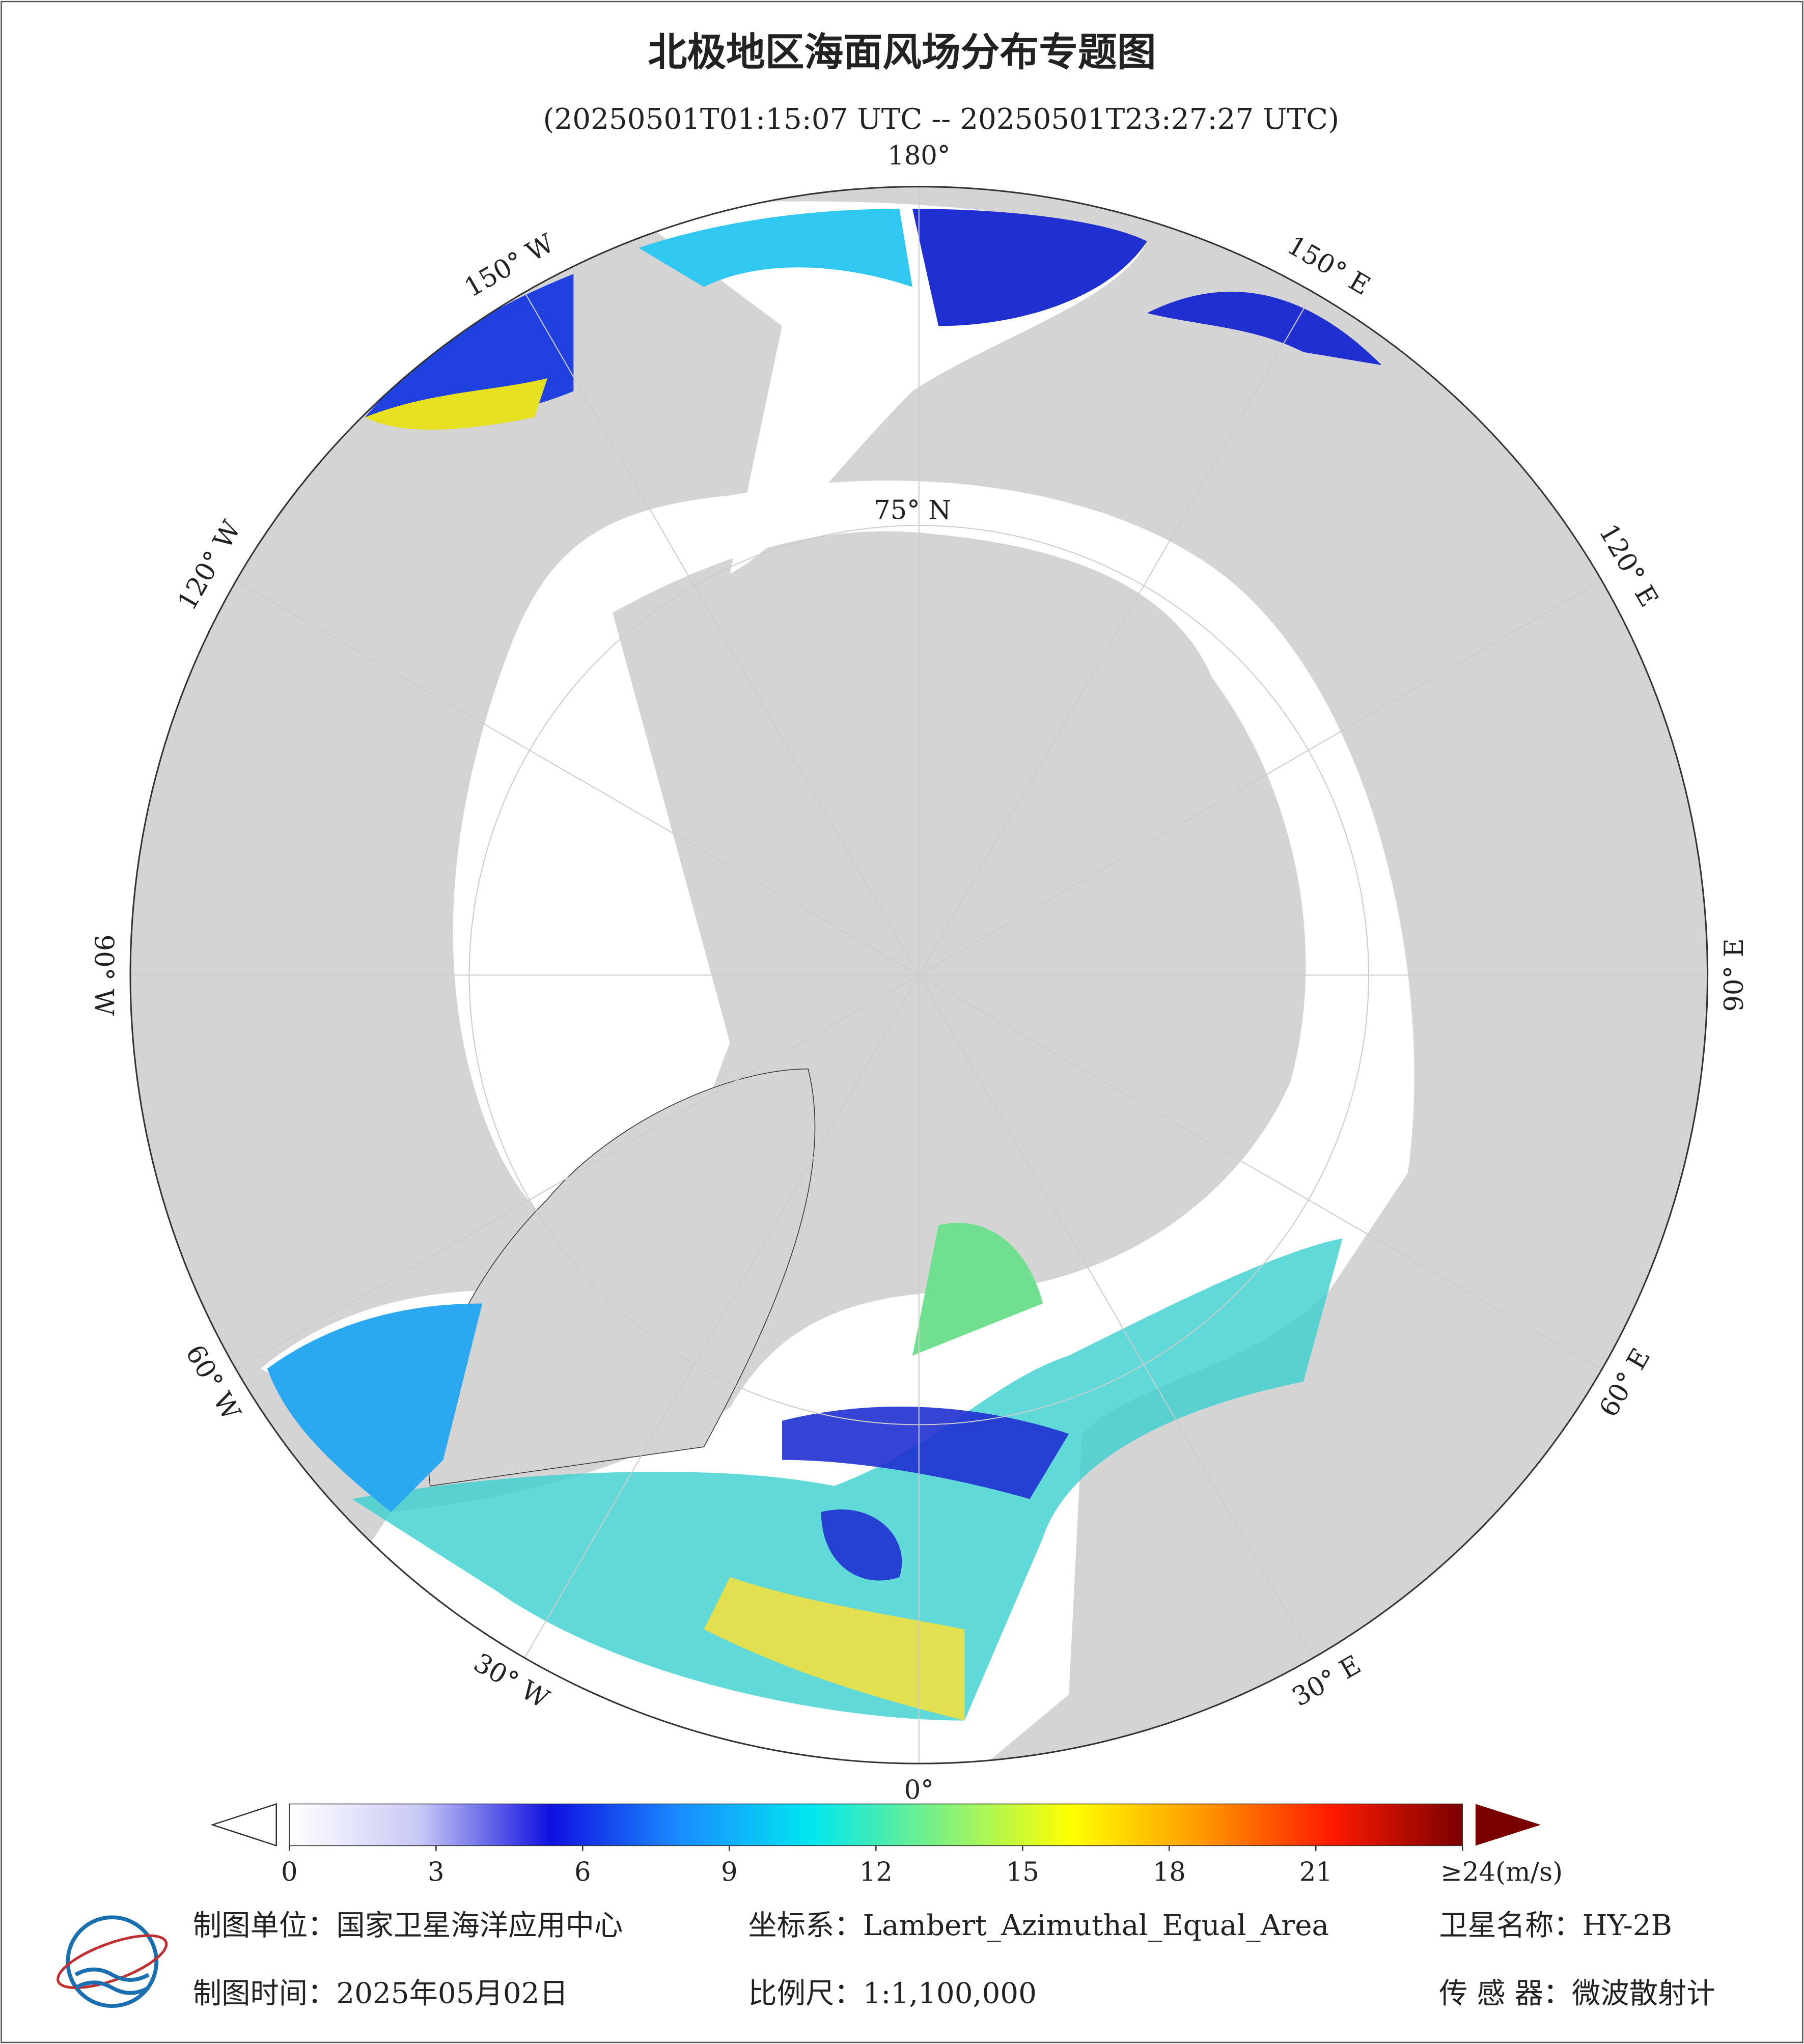  What do you see at coordinates (1577, 1993) in the screenshot?
I see `footer-sensor: 传 感 器：微波散射计` at bounding box center [1577, 1993].